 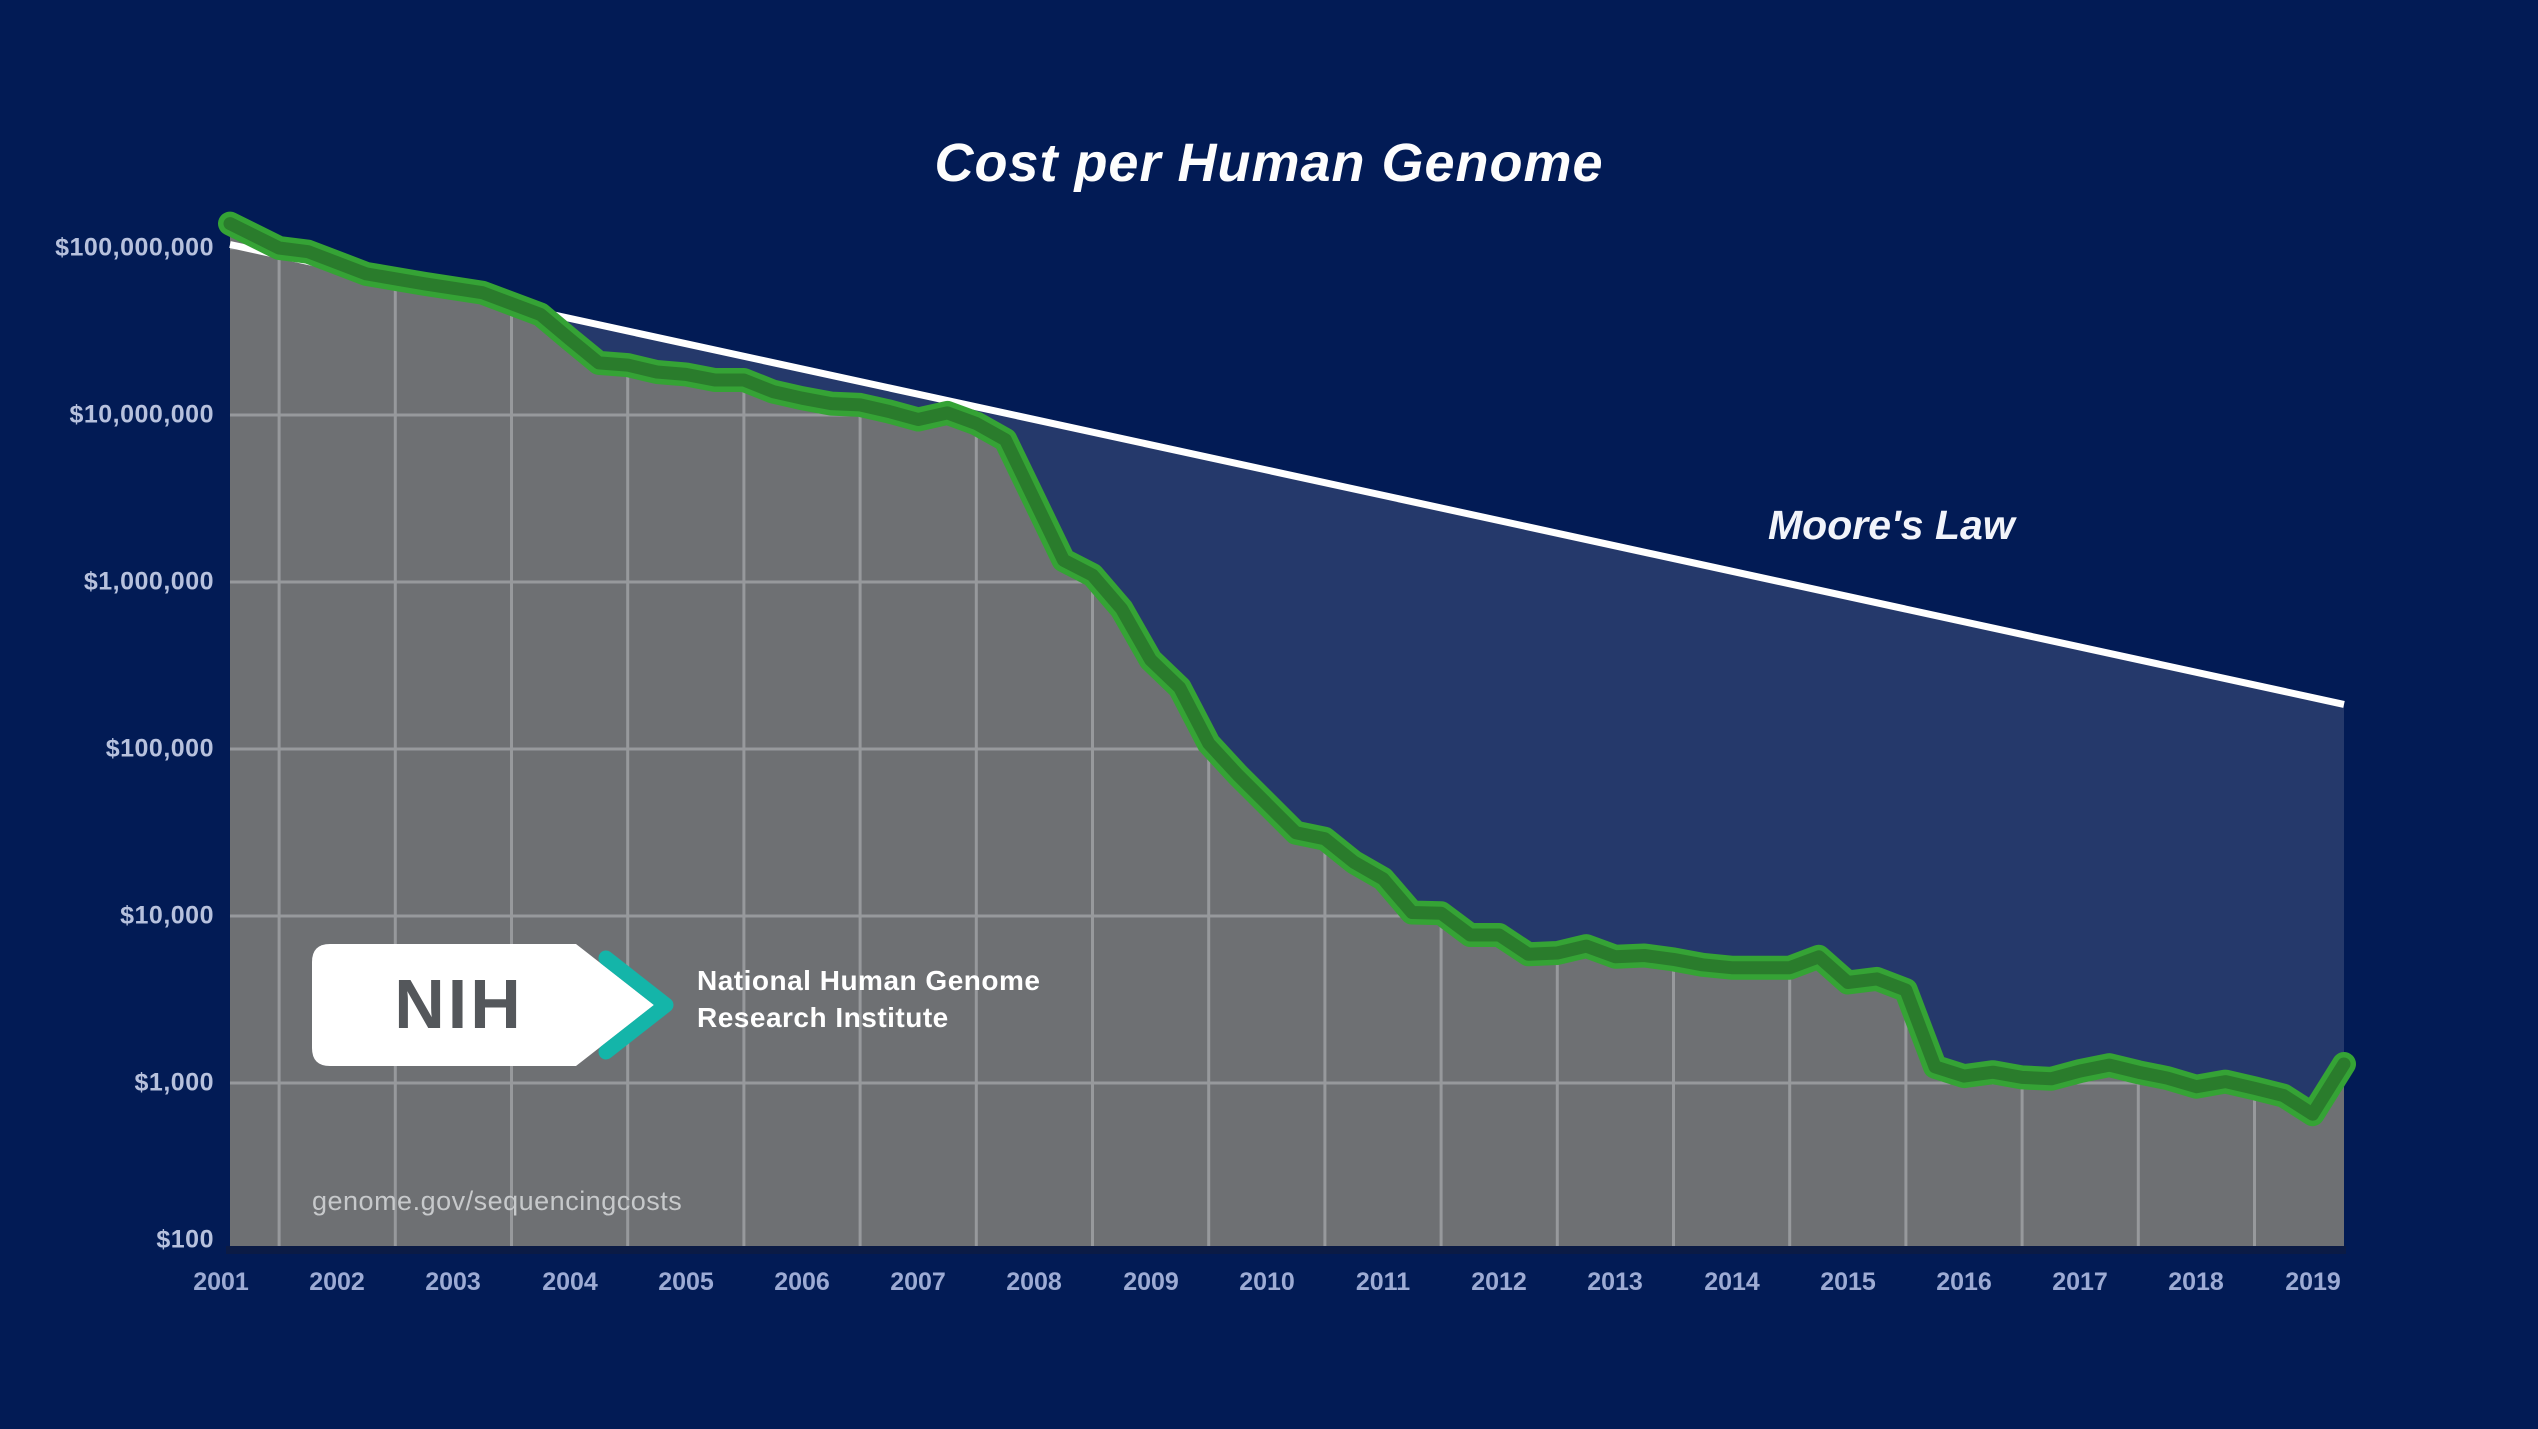 I want to click on x-axis-label: 2010, so click(x=1267, y=1282).